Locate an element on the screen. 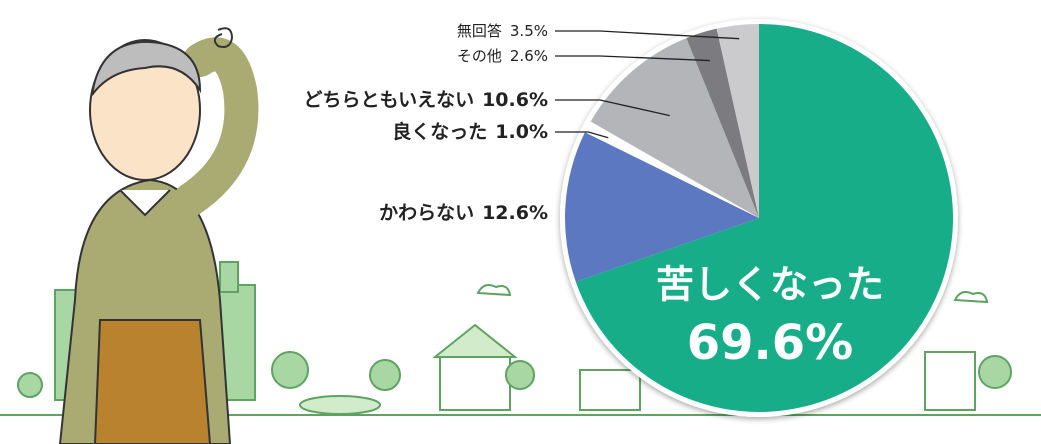  slice-label: どちらともいえない 10.6% is located at coordinates (425, 100).